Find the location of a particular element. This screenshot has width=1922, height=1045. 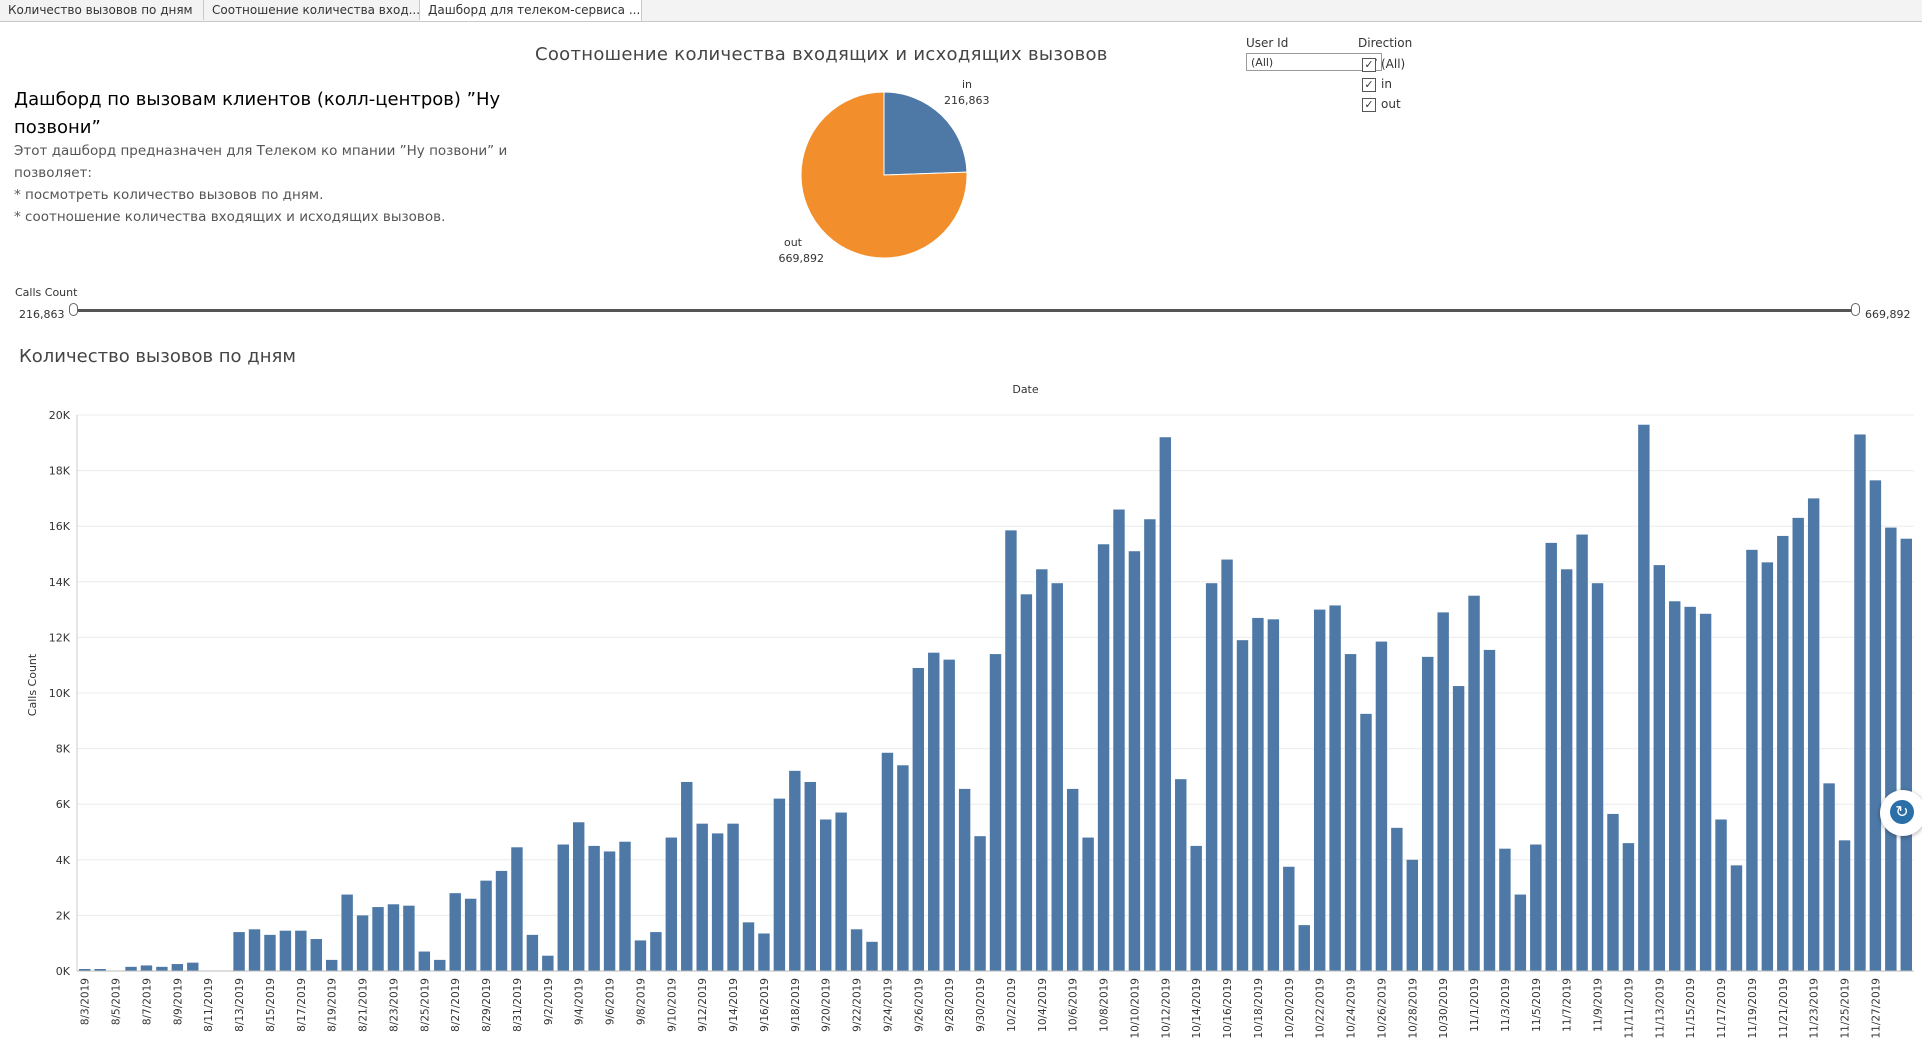

pie-slice-out is located at coordinates (884, 175).